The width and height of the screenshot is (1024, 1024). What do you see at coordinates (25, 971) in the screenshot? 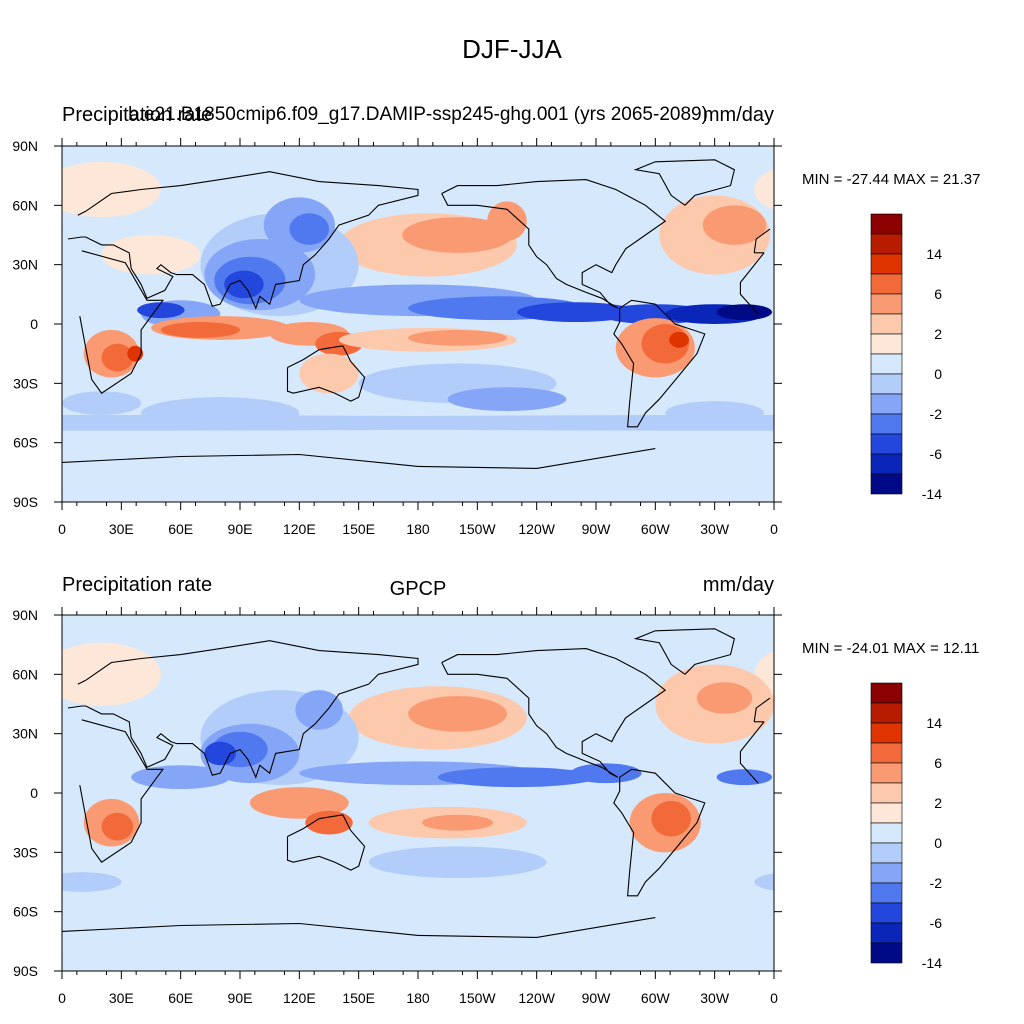
I see `y-tick-label: 90S` at bounding box center [25, 971].